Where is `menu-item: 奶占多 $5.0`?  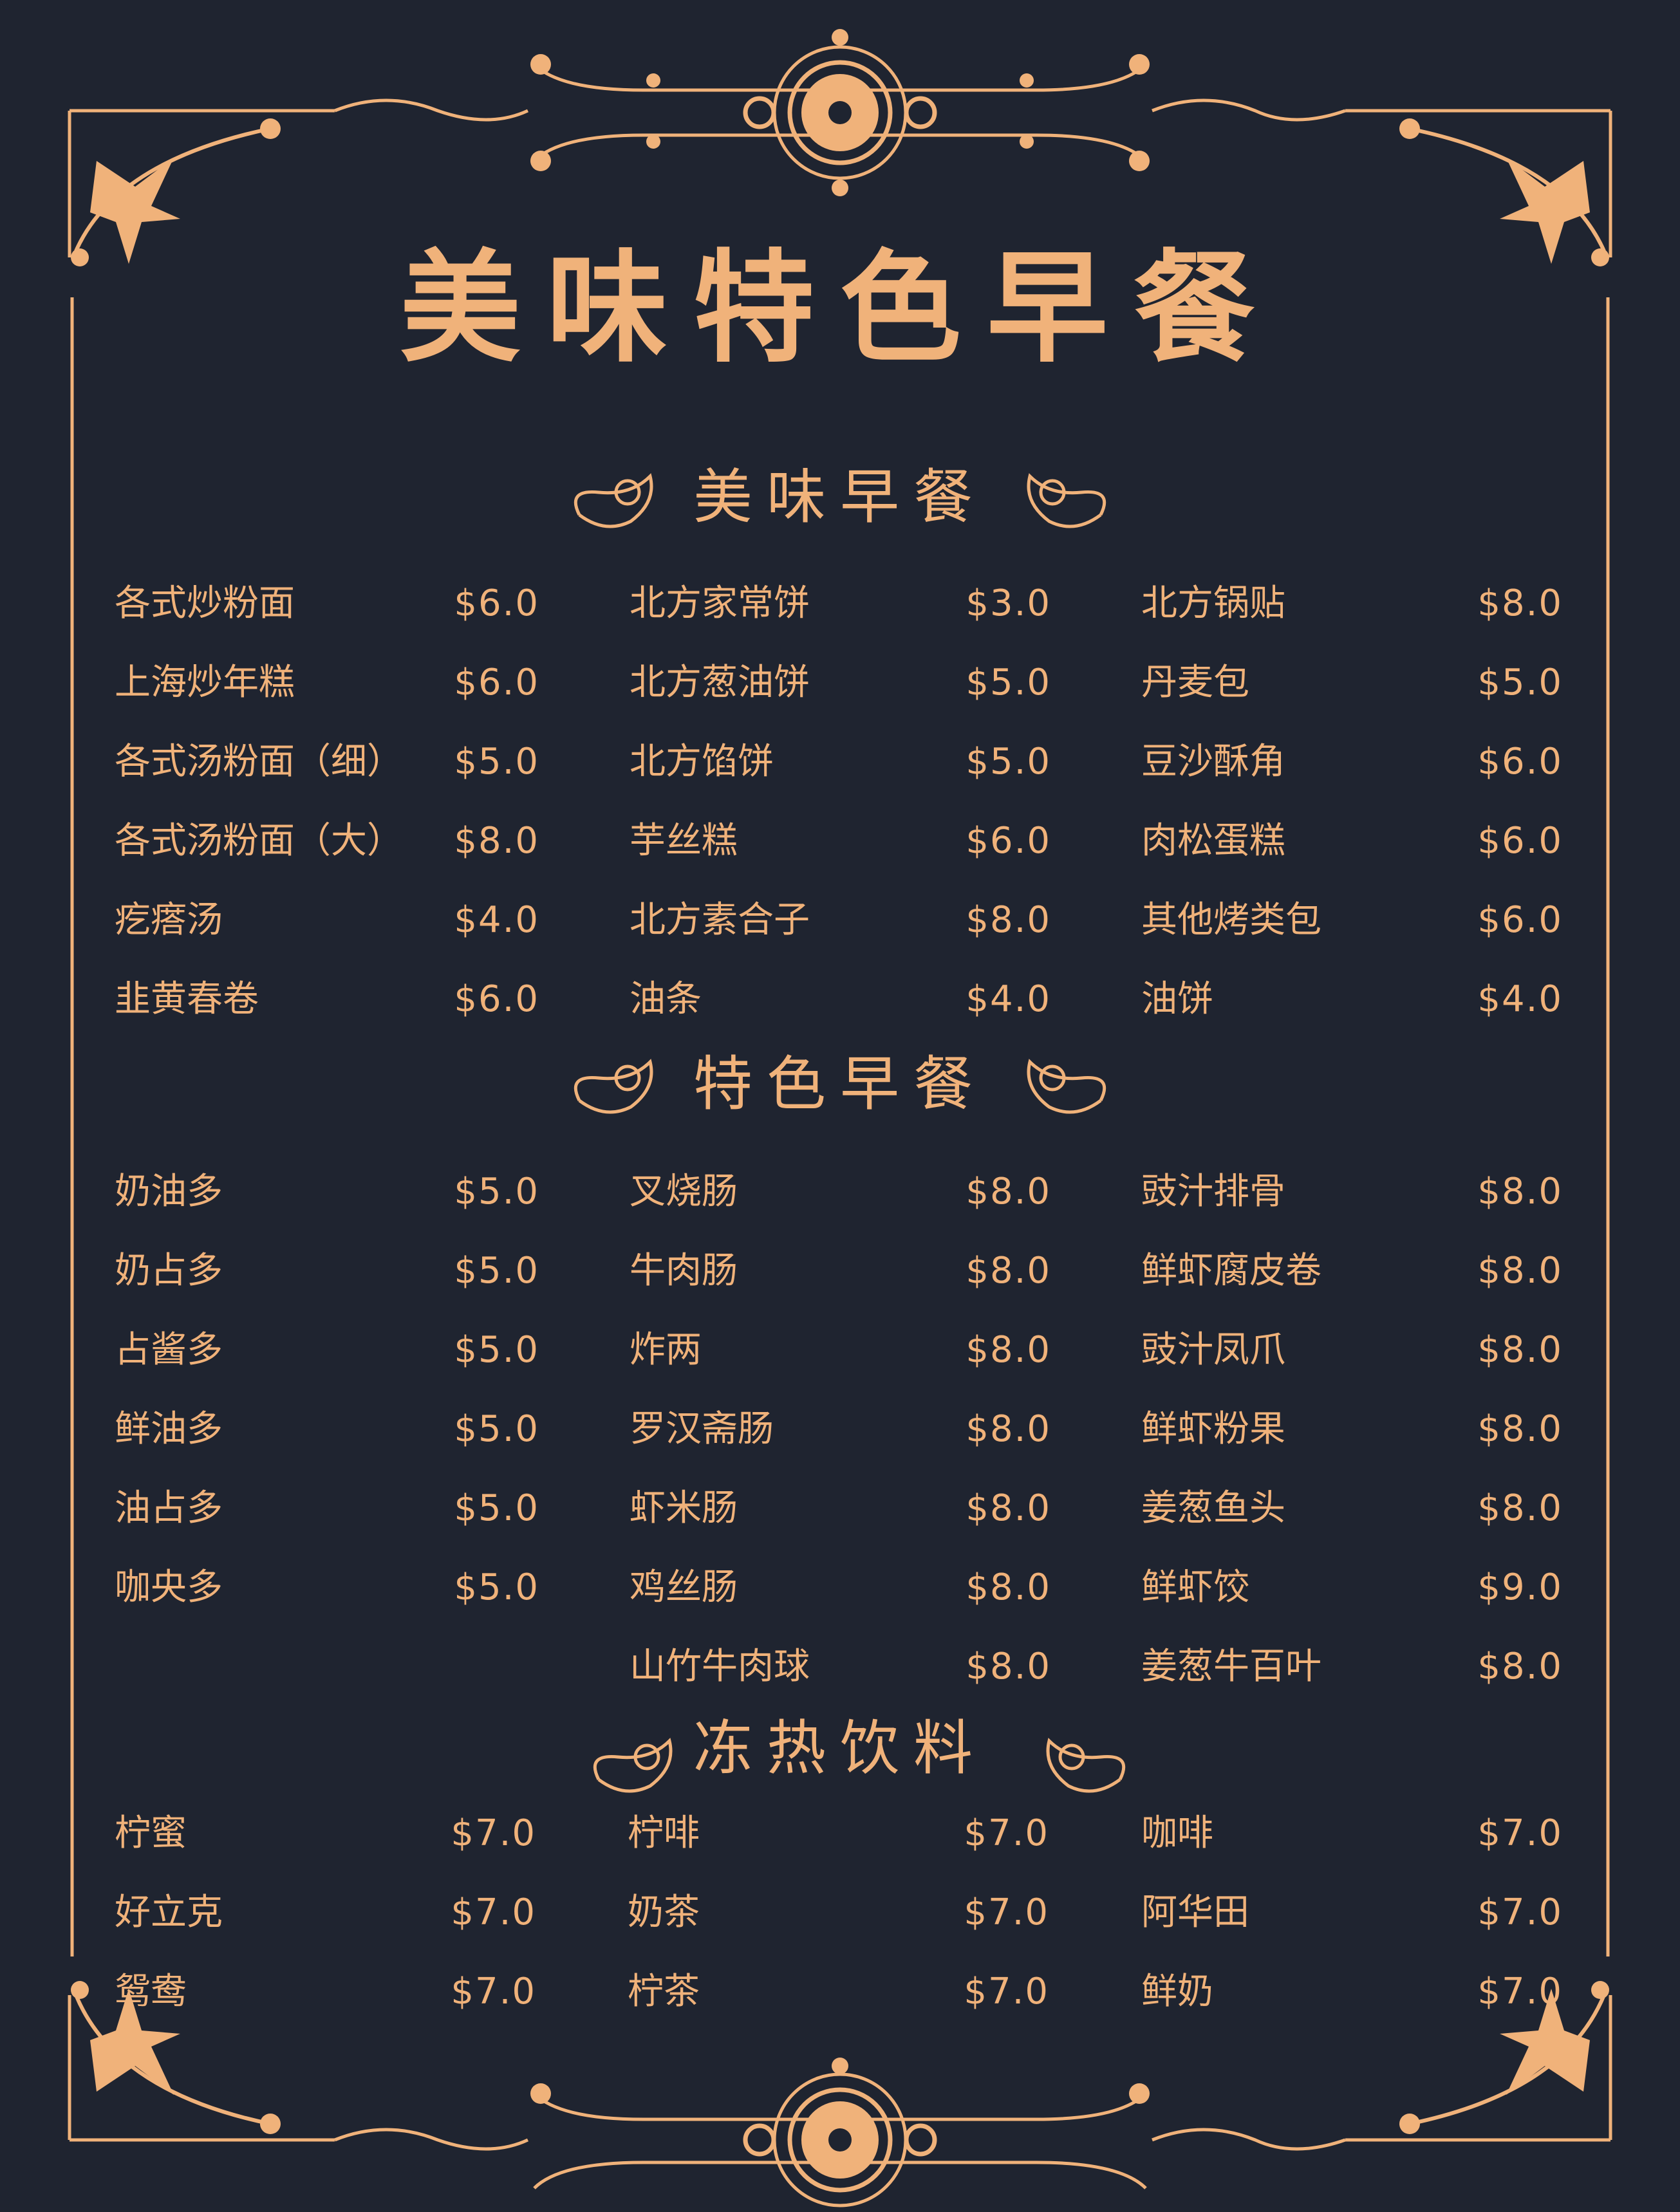
menu-item: 奶占多 $5.0 is located at coordinates (327, 1271).